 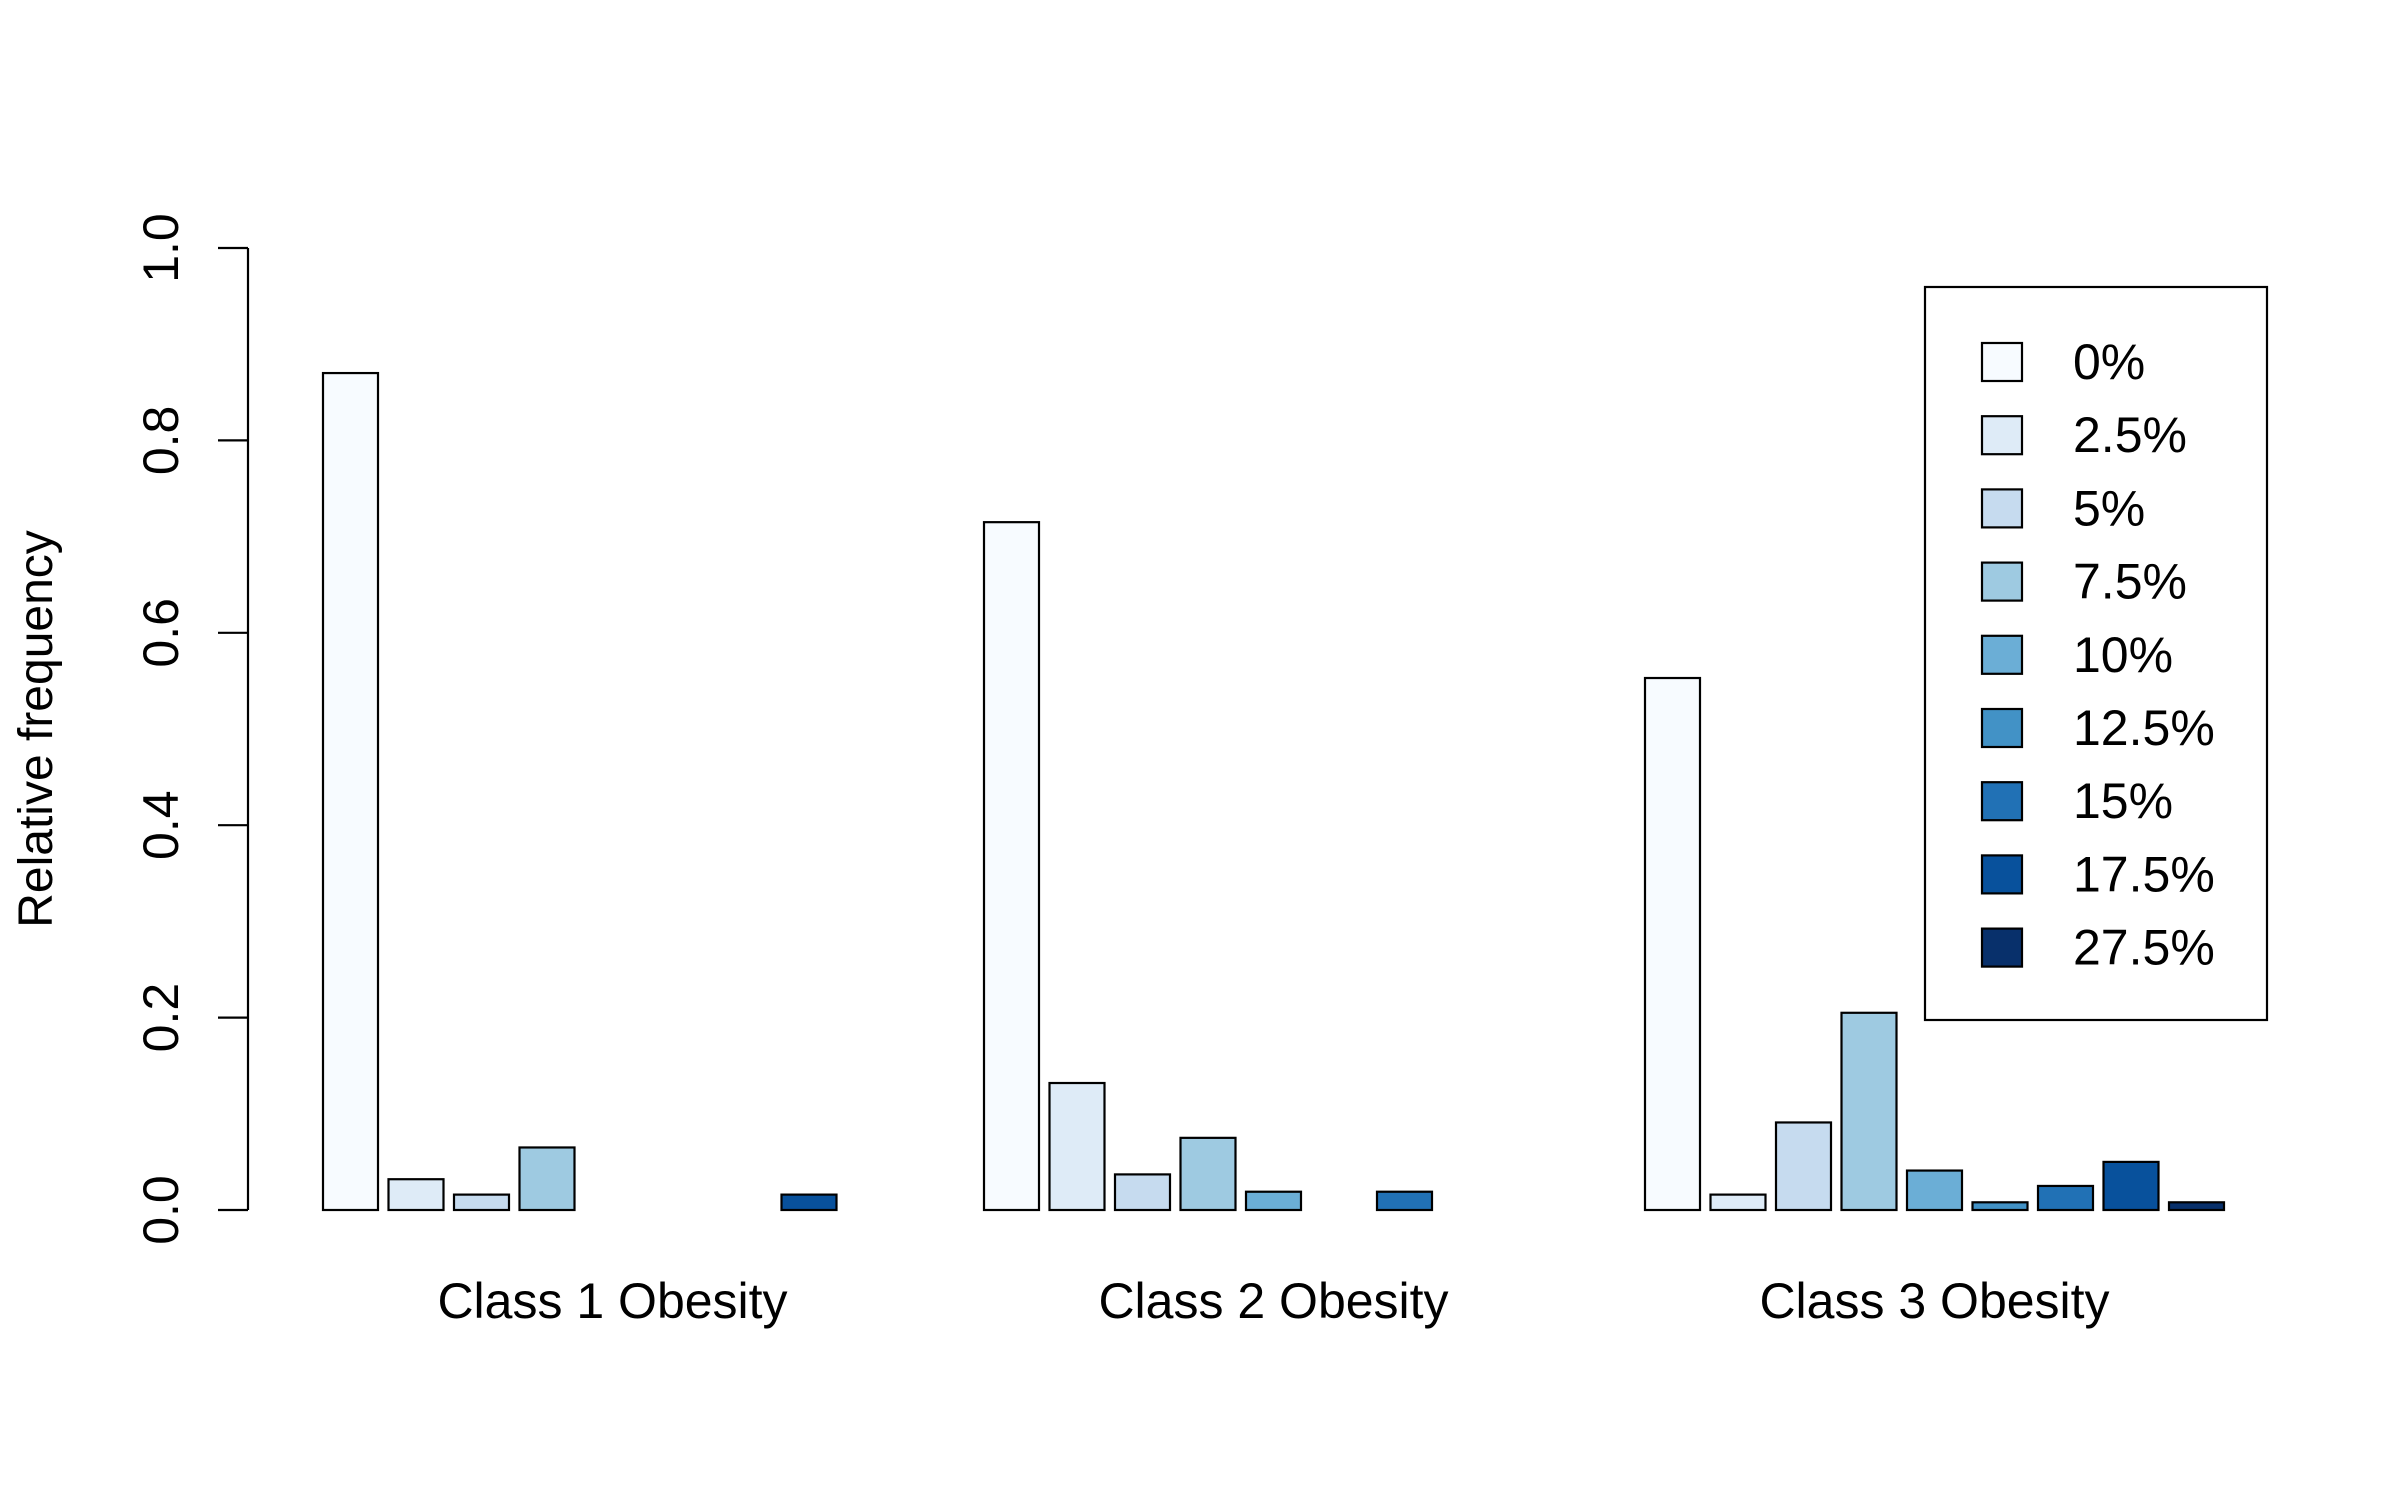 I want to click on legend-label: 17.5%, so click(x=2144, y=874).